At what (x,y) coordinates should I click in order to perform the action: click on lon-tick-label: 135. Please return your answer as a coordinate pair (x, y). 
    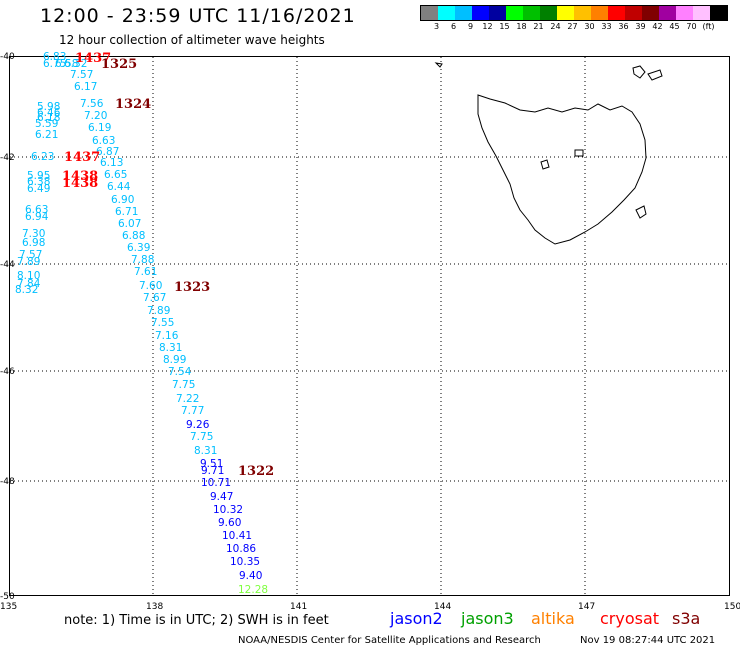
    Looking at the image, I should click on (9, 607).